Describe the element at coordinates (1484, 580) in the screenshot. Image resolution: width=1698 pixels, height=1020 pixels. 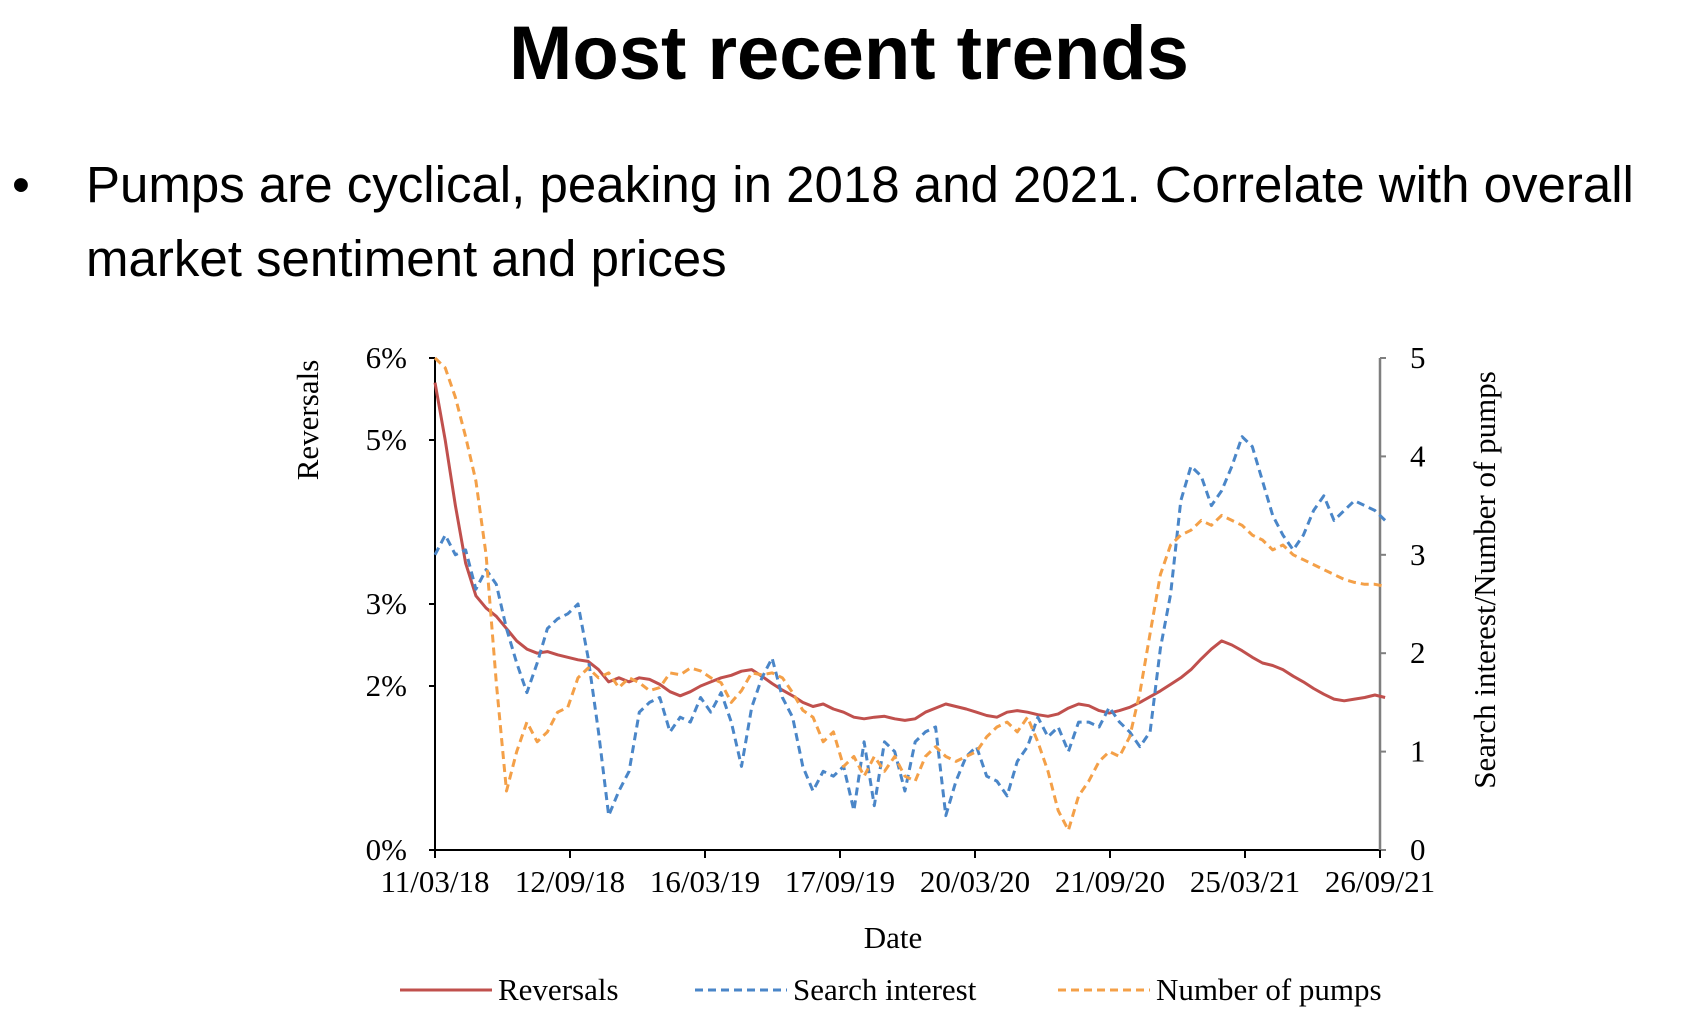
I see `right-axis-title: Search interest/Number of pumps` at that location.